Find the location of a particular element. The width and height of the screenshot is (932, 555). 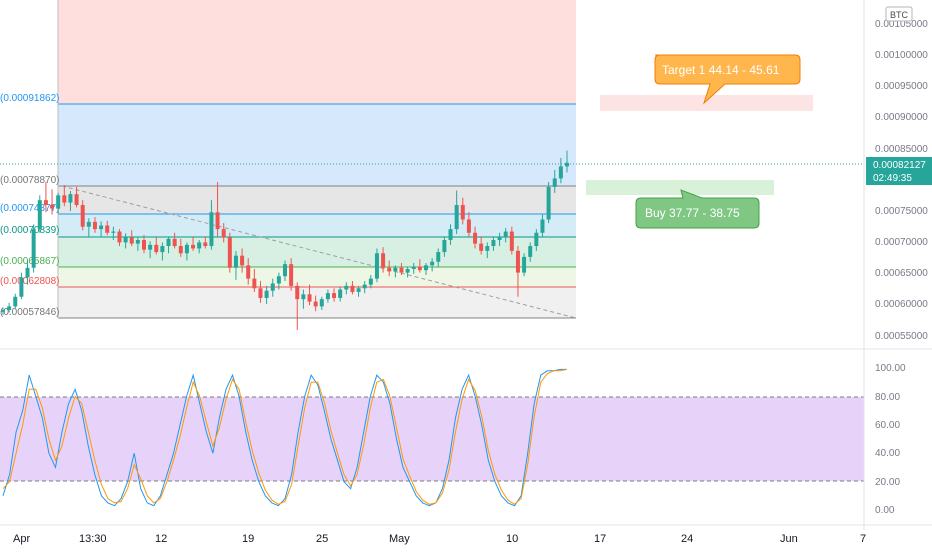

price-tick: 0.00090000 is located at coordinates (901, 117).